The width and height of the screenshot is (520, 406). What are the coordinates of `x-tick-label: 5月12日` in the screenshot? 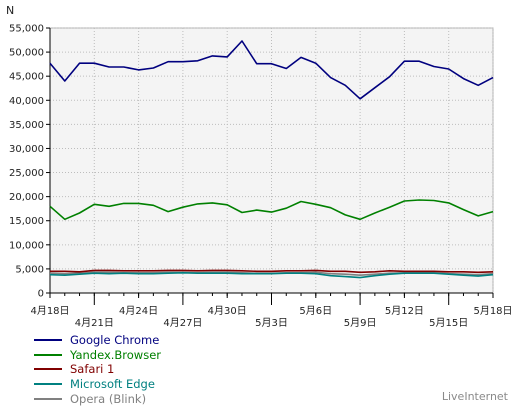 It's located at (404, 311).